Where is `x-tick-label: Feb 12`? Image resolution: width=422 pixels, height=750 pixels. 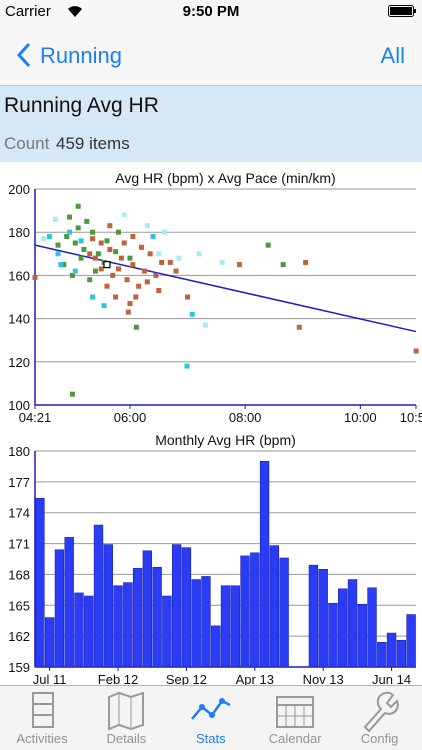 x-tick-label: Feb 12 is located at coordinates (118, 678).